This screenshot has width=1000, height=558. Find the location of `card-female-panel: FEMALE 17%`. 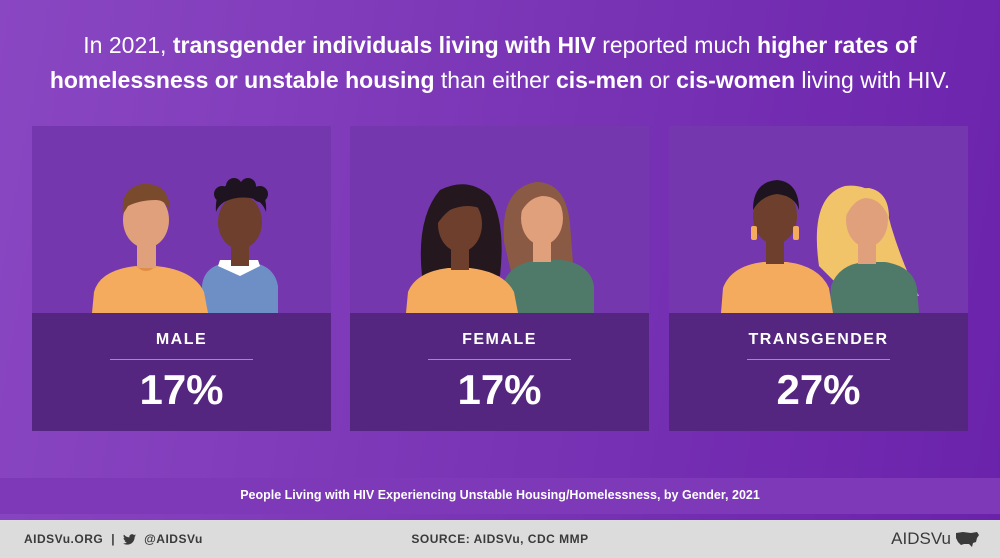

card-female-panel: FEMALE 17% is located at coordinates (499, 372).